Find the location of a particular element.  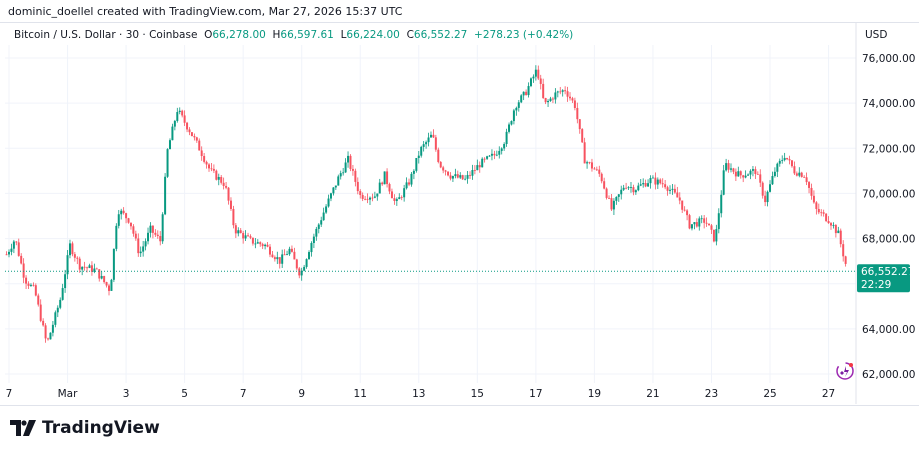

y-tick-label: 76,000.00 is located at coordinates (888, 59).